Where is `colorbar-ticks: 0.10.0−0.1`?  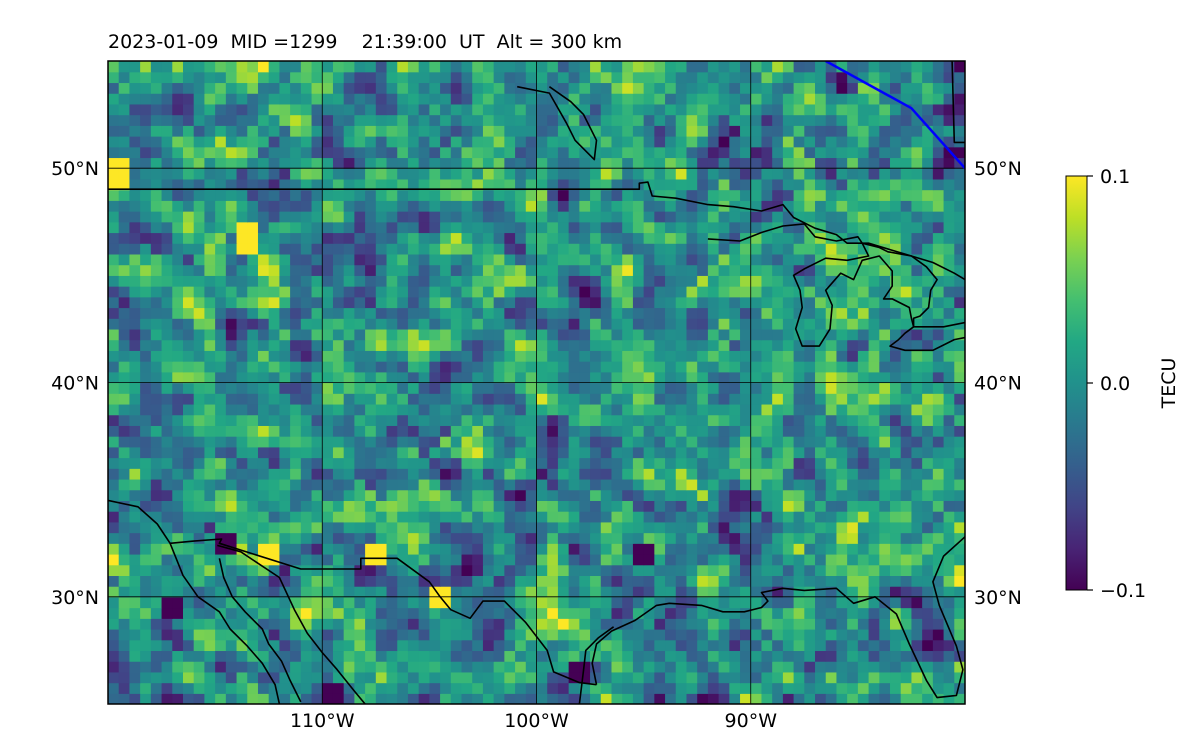 colorbar-ticks: 0.10.0−0.1 is located at coordinates (1116, 384).